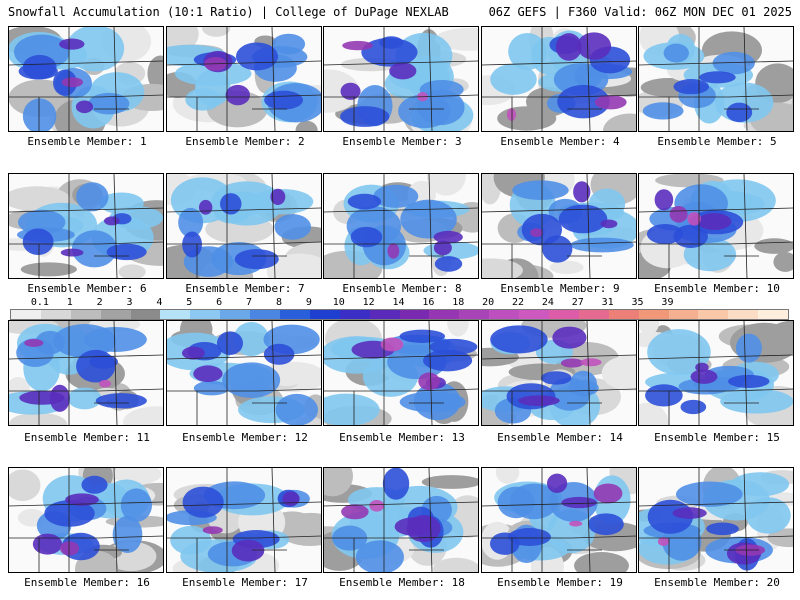 The height and width of the screenshot is (600, 800). Describe the element at coordinates (717, 437) in the screenshot. I see `ensemble-member-label: Ensemble Member: 15` at that location.